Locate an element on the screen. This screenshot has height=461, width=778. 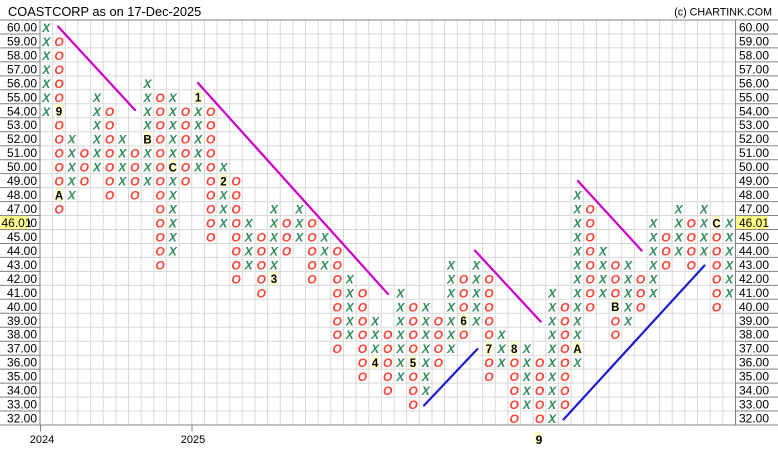
svg-text: 57.00 is located at coordinates (22, 69).